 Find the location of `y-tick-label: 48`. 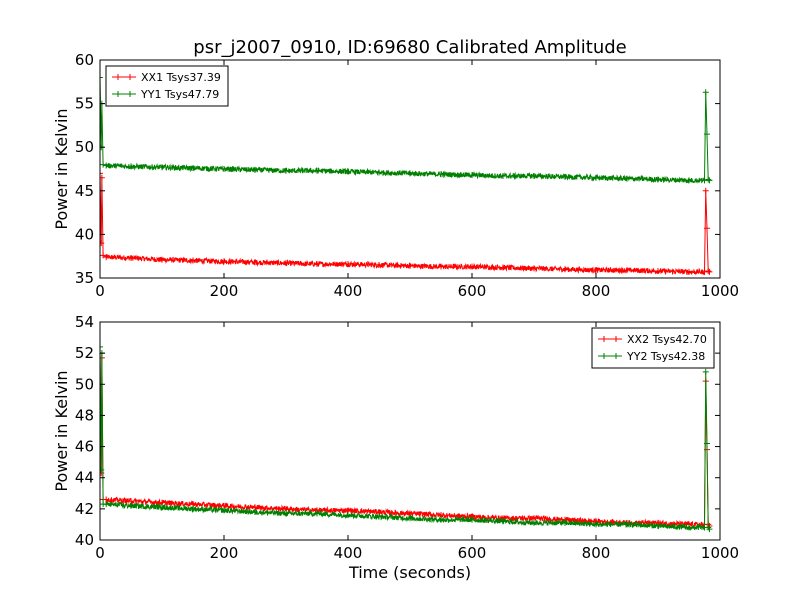

y-tick-label: 48 is located at coordinates (84, 415).